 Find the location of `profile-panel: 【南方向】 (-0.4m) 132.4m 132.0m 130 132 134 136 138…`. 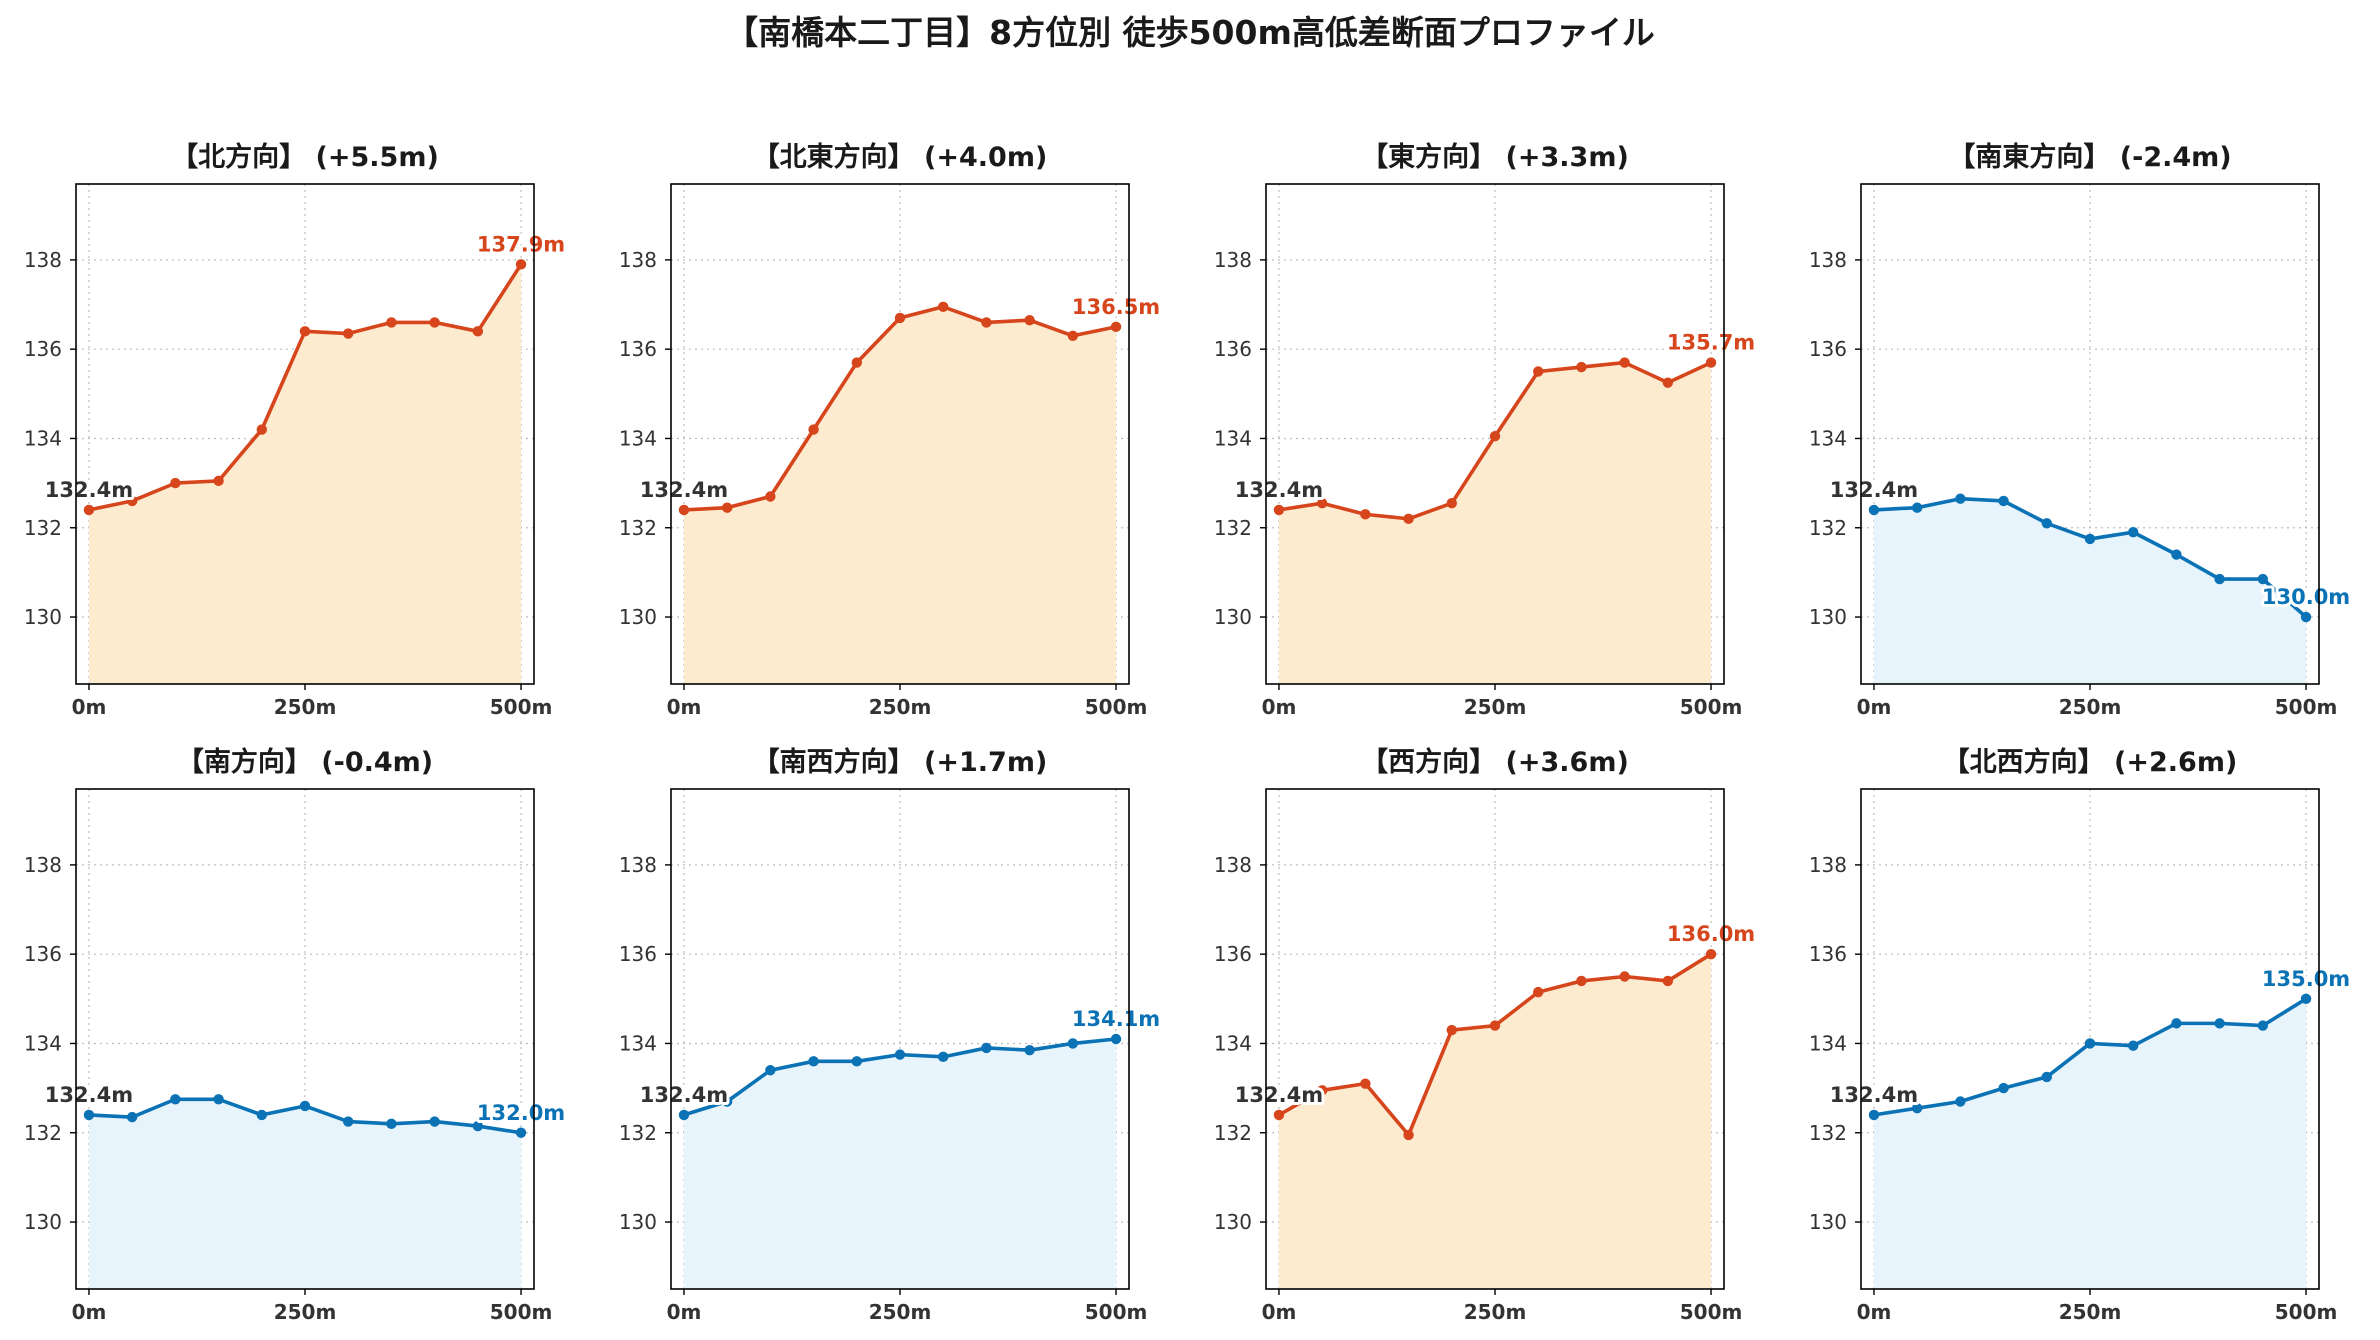

profile-panel: 【南方向】 (-0.4m) 132.4m 132.0m 130 132 134 136 138… is located at coordinates (296, 1035).